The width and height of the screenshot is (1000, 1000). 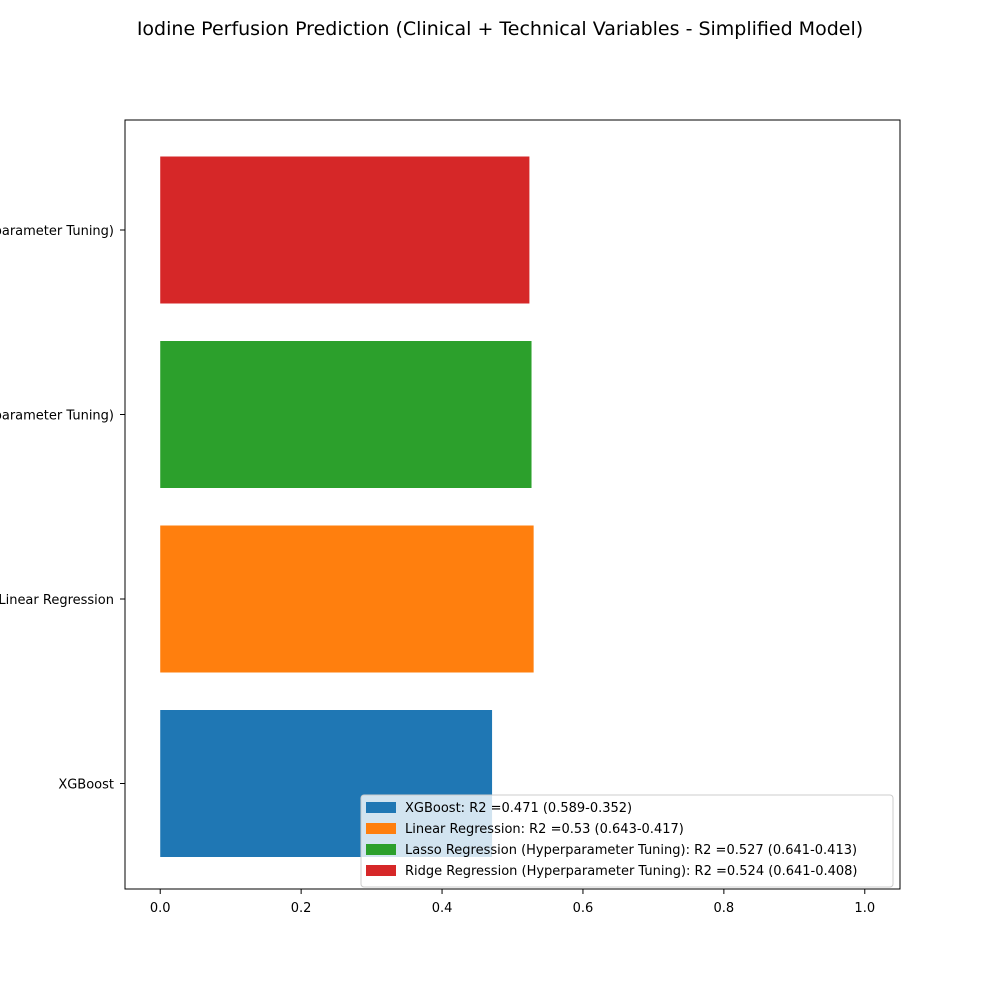 What do you see at coordinates (301, 908) in the screenshot?
I see `x-tick-label: 0.2` at bounding box center [301, 908].